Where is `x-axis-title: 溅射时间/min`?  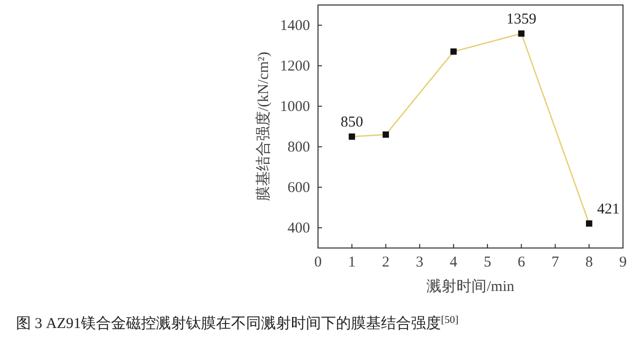 x-axis-title: 溅射时间/min is located at coordinates (470, 286).